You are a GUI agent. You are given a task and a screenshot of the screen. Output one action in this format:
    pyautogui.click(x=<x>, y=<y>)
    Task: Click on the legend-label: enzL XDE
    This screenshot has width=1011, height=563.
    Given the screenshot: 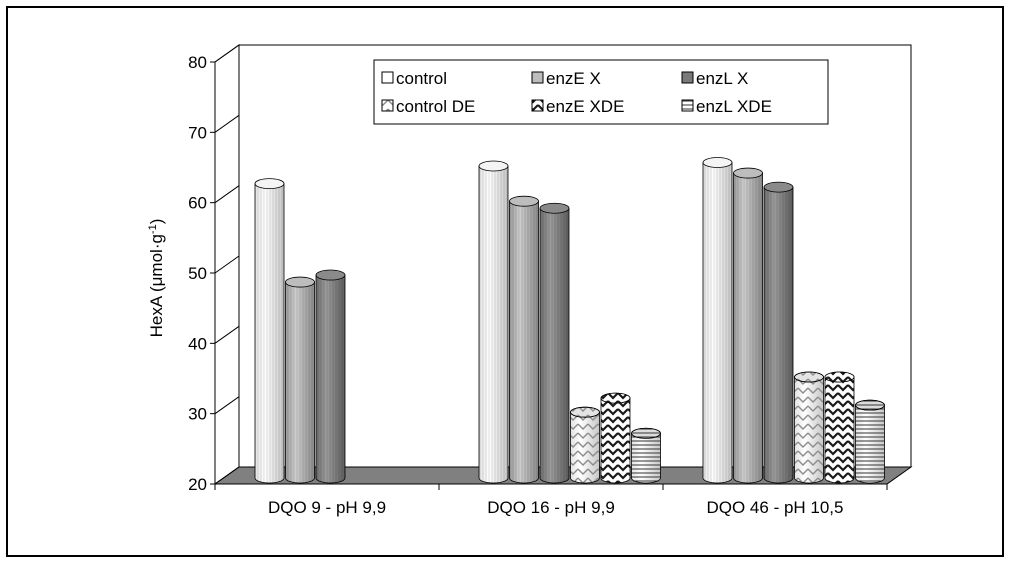 What is the action you would take?
    pyautogui.click(x=734, y=106)
    